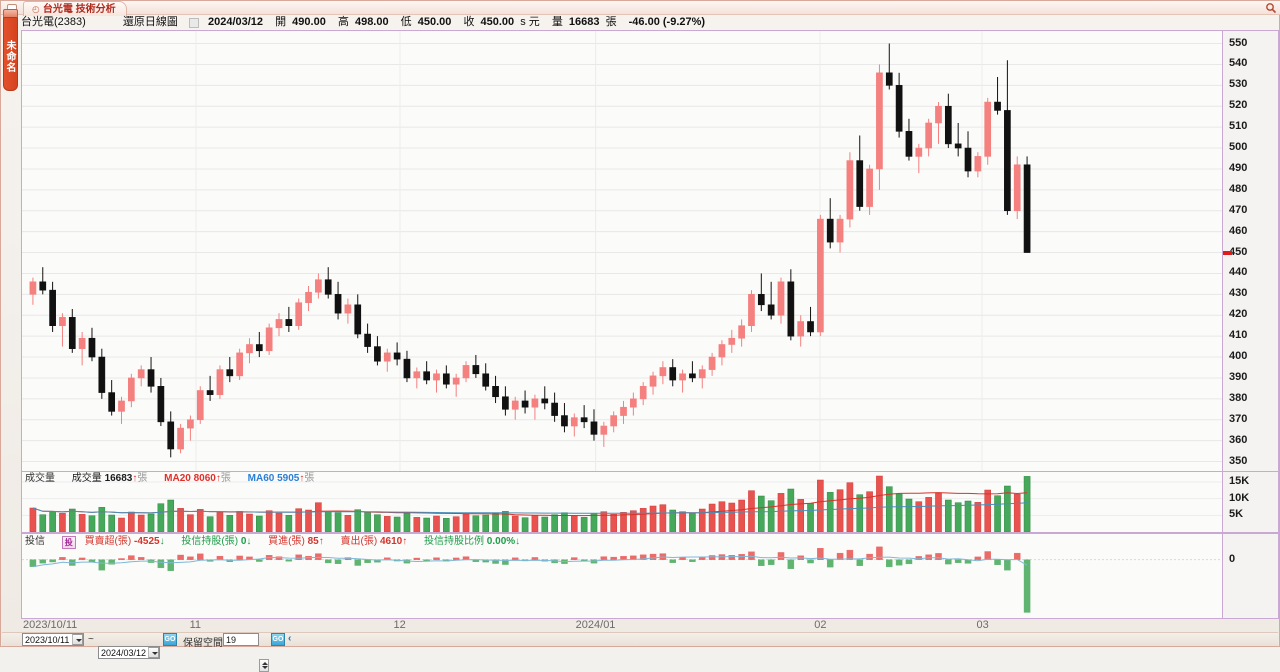 Image resolution: width=1280 pixels, height=672 pixels. What do you see at coordinates (288, 478) in the screenshot?
I see `volume-legend-ma60-value: 5905` at bounding box center [288, 478].